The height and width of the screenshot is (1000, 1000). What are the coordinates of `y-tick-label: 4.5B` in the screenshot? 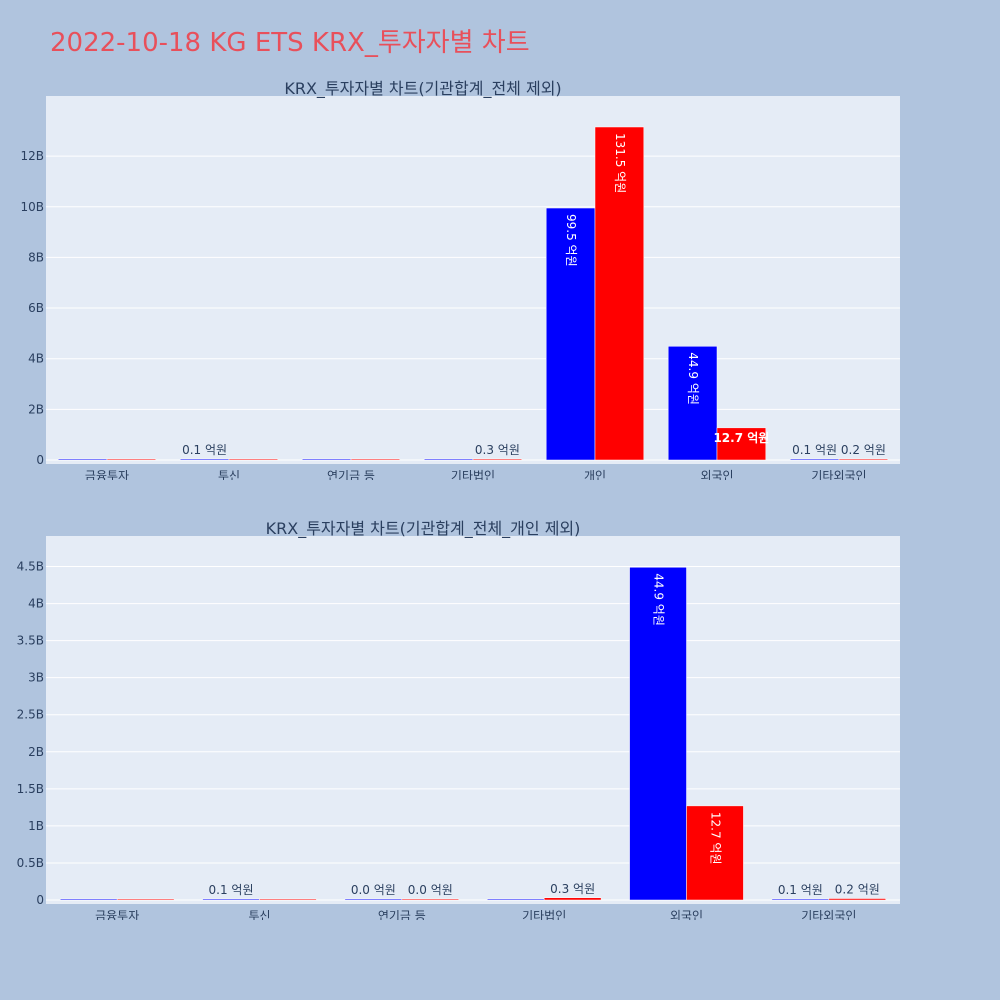 It's located at (30, 567).